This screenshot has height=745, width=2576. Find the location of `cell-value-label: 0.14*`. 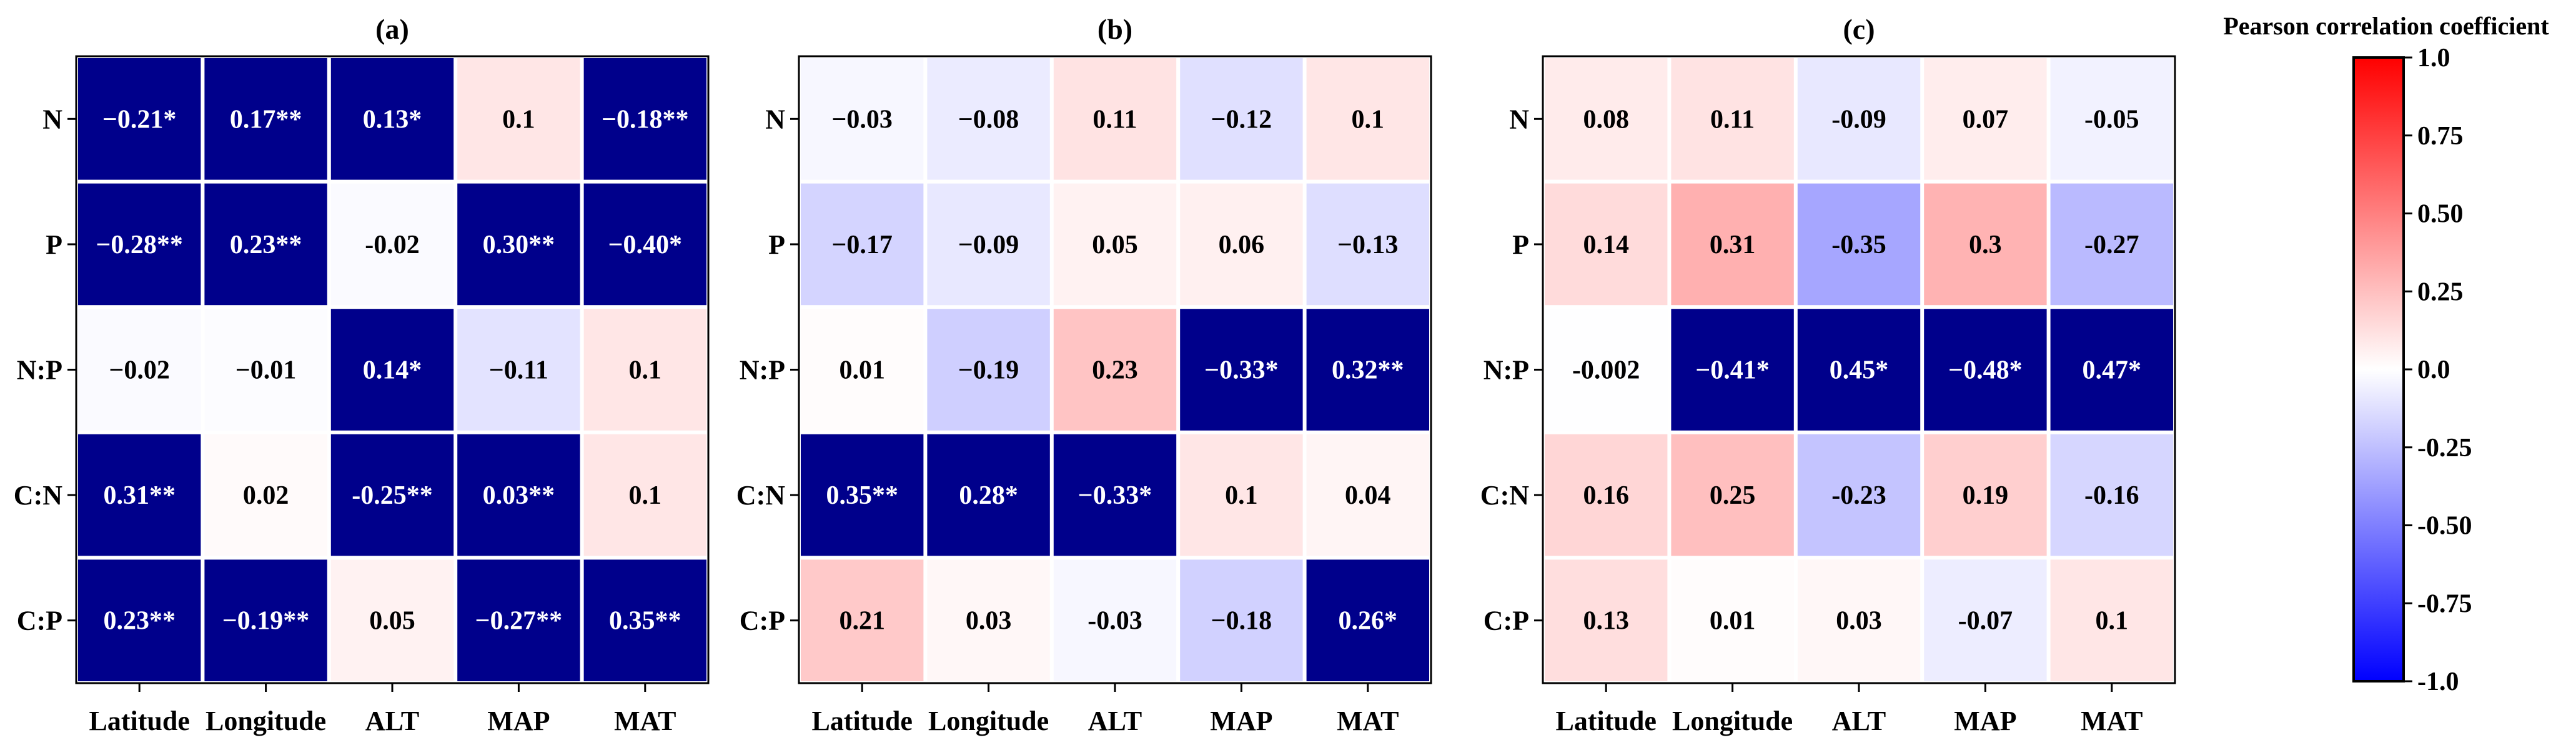

cell-value-label: 0.14* is located at coordinates (392, 371).